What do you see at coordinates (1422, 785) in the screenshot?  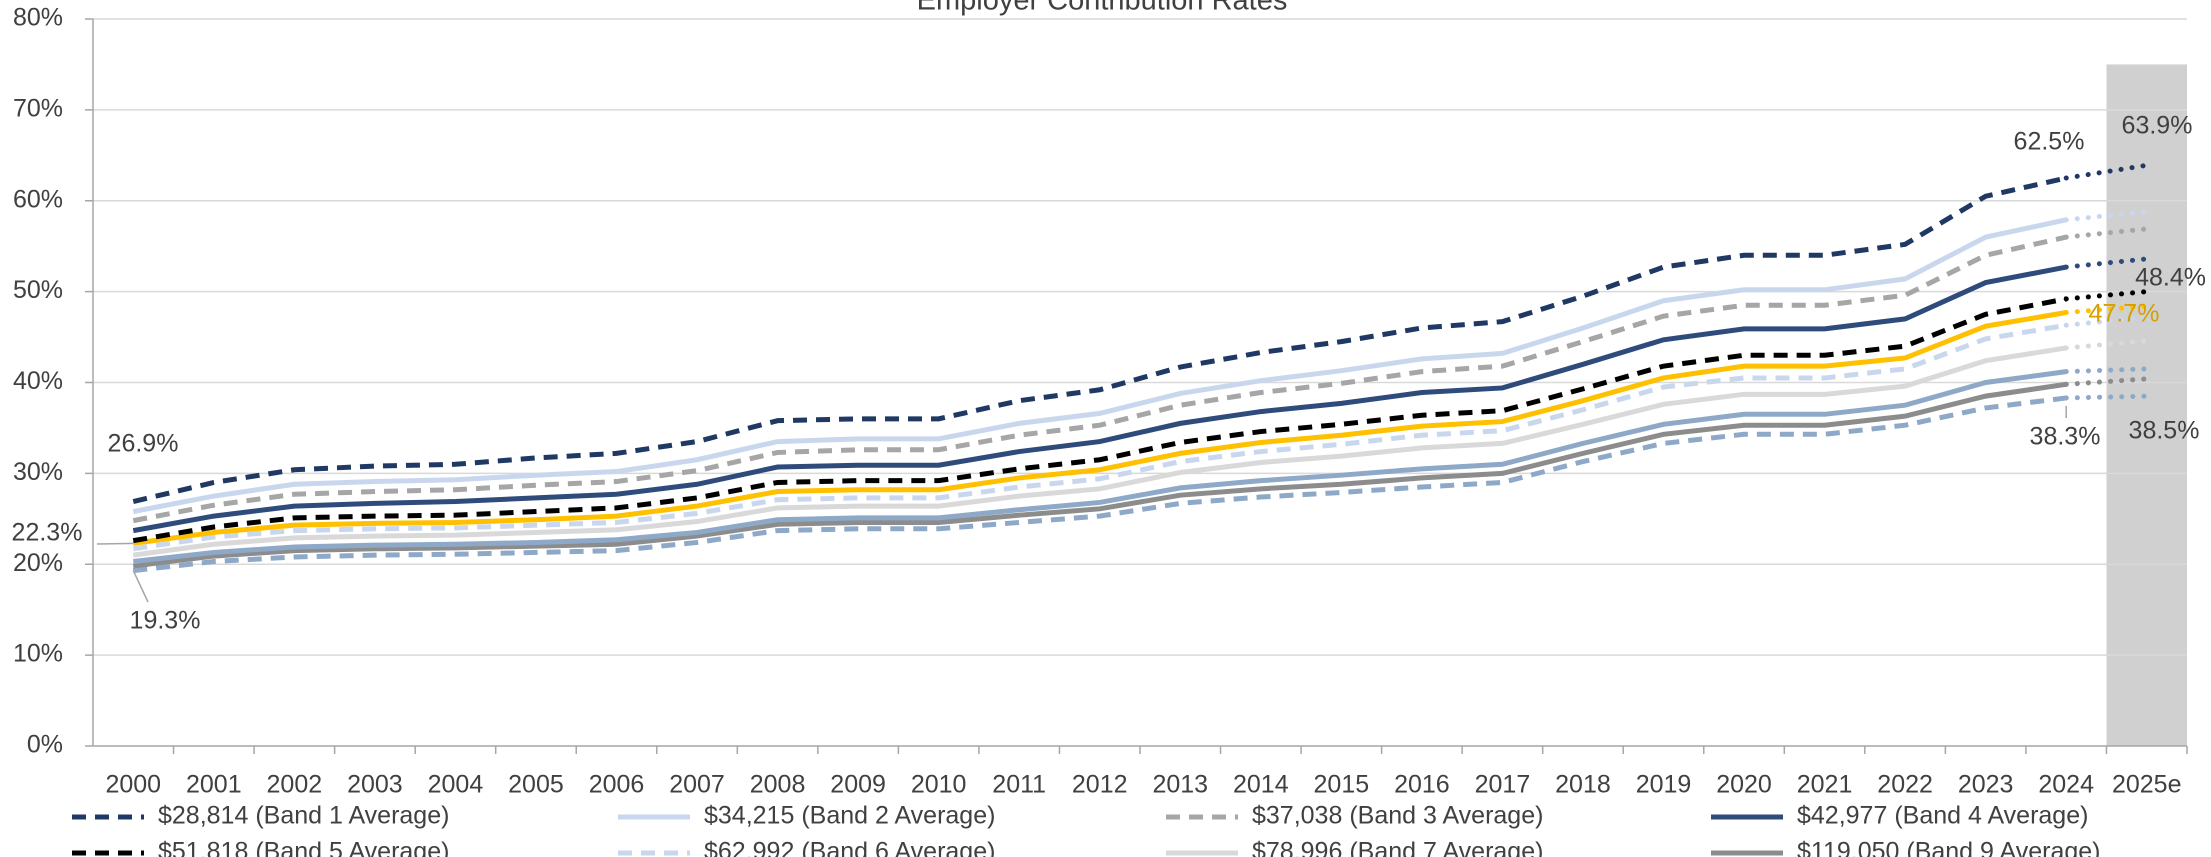 I see `x-tick-label: 2016` at bounding box center [1422, 785].